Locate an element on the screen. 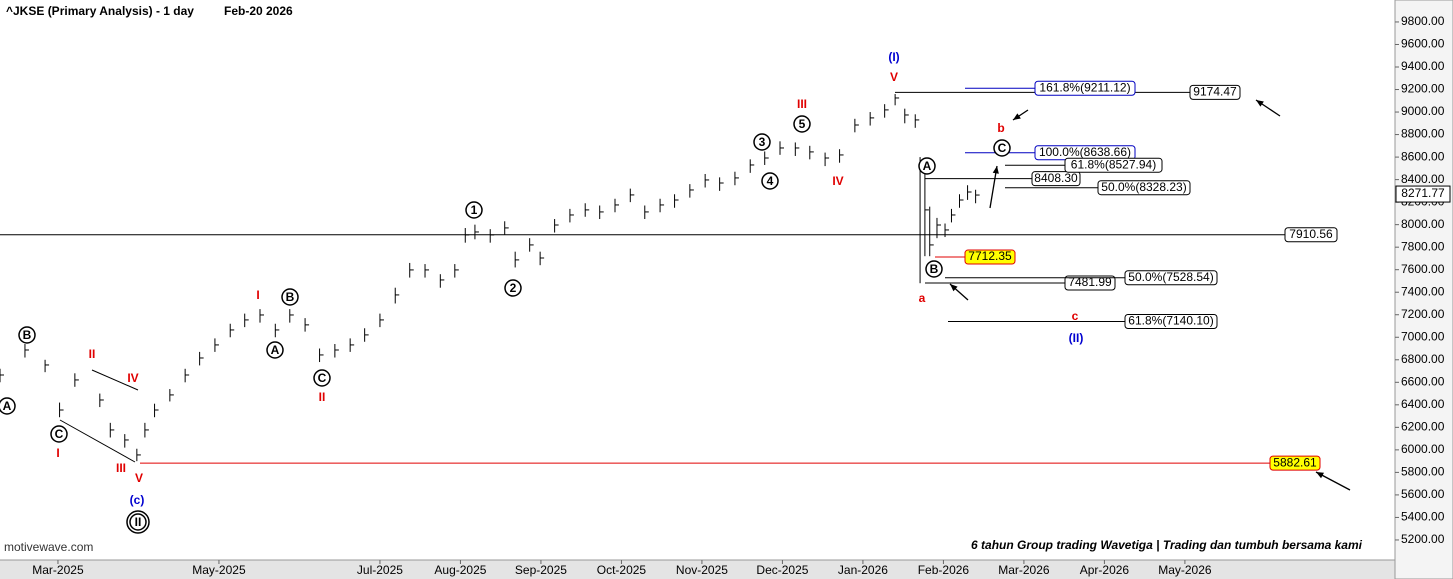  y-tick-label: 5200.00 is located at coordinates (1423, 539).